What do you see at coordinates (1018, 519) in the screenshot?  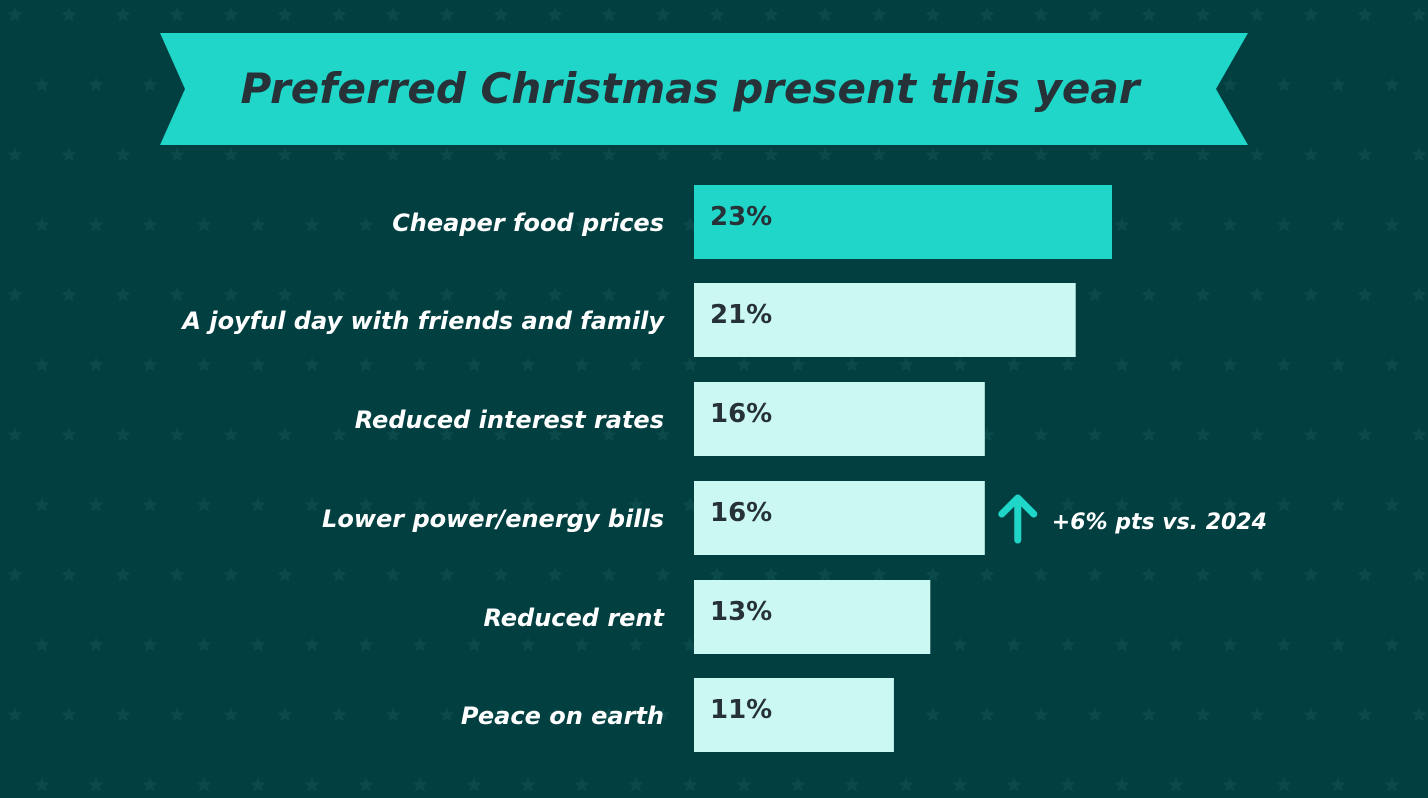 I see `up-arrow-icon` at bounding box center [1018, 519].